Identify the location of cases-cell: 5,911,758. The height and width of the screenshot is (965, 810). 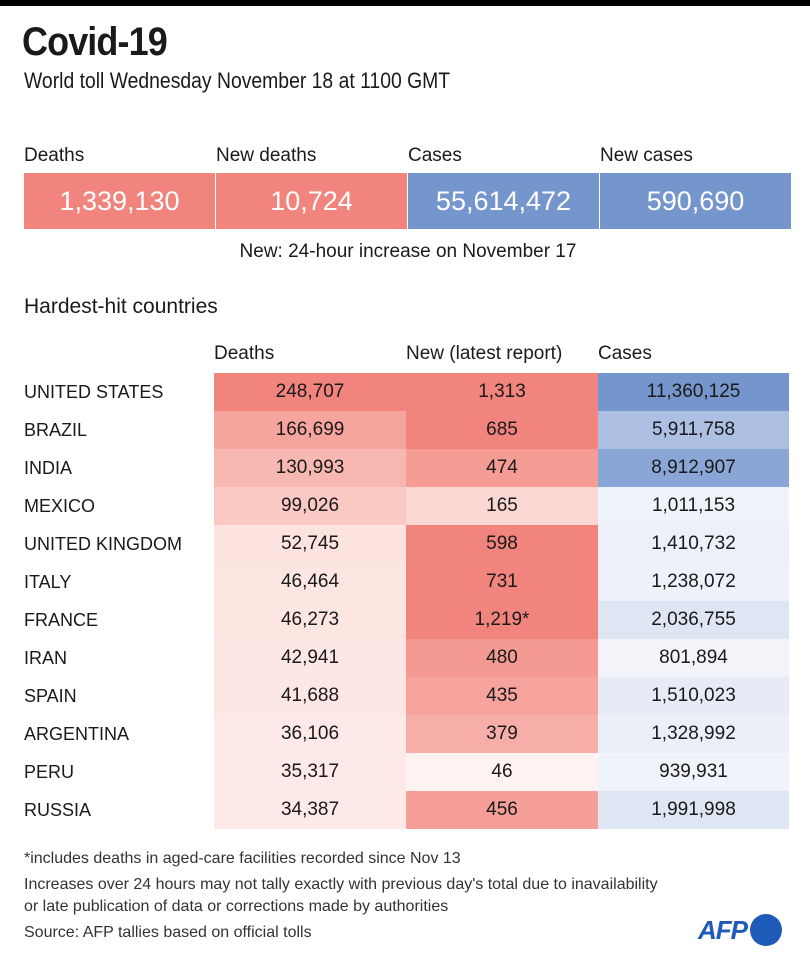
(693, 430).